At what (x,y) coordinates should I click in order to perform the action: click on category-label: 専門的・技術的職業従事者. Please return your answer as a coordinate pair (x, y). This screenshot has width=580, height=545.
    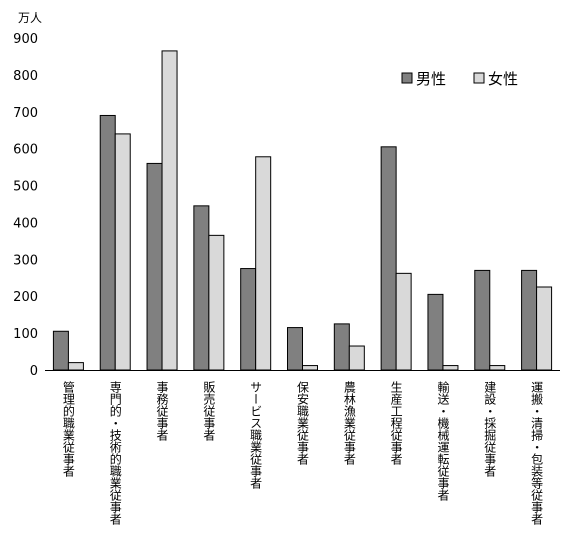
    Looking at the image, I should click on (115, 453).